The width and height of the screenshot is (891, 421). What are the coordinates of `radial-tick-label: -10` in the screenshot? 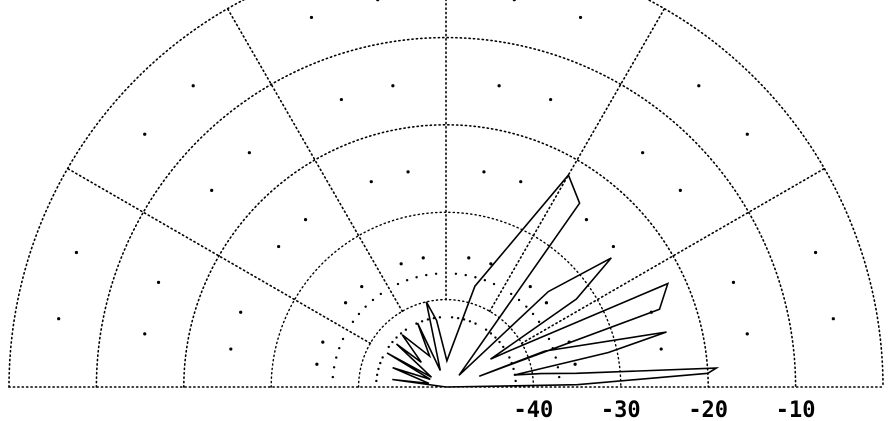 It's located at (796, 409).